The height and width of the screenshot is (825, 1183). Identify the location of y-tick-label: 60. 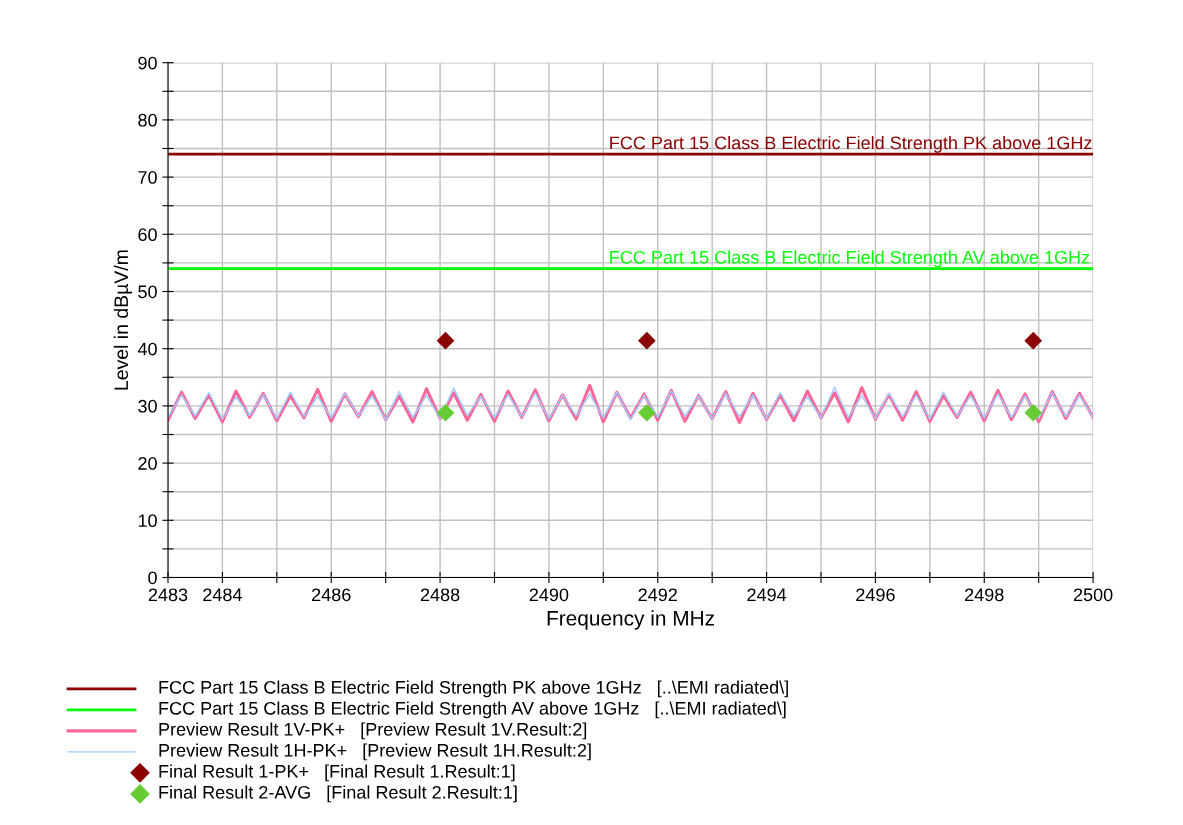
(147, 235).